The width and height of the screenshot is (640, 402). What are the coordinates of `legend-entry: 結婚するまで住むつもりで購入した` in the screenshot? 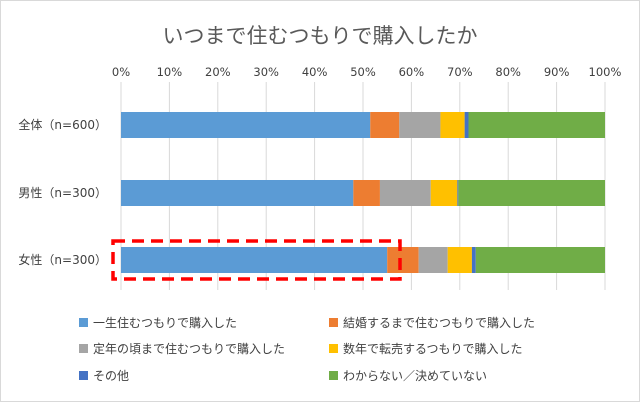 It's located at (439, 323).